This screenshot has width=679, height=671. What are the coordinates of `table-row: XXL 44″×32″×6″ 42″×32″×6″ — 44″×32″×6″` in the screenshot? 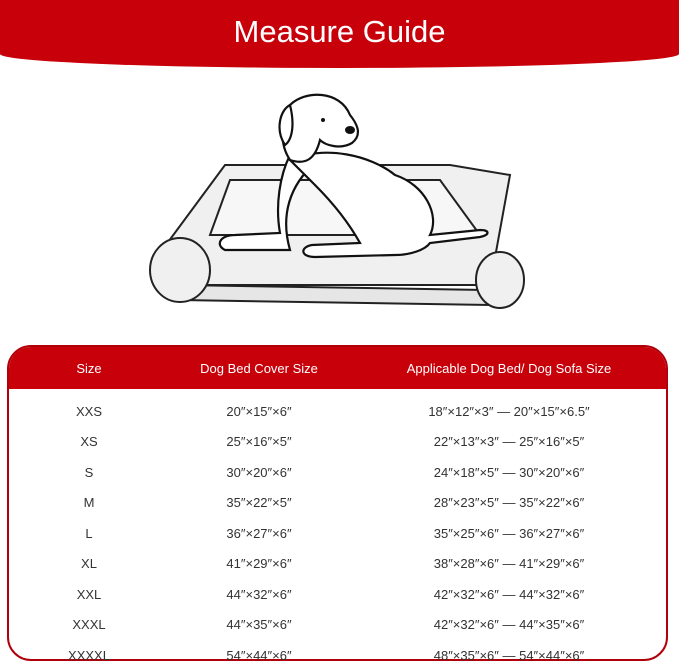 It's located at (337, 594).